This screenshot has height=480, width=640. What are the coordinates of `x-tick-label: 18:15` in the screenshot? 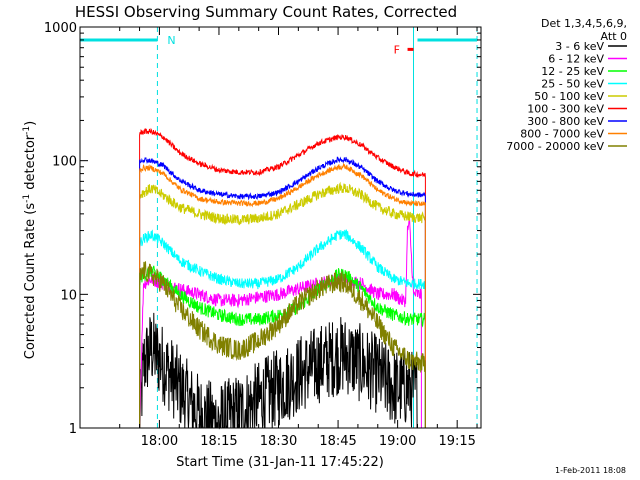 It's located at (218, 441).